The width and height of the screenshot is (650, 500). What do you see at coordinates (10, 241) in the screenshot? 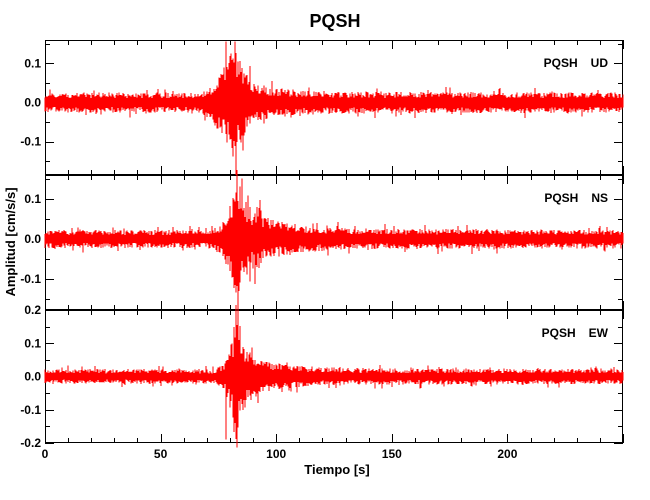
I see `y-axis-label: Amplitud [cm/s/s]` at bounding box center [10, 241].